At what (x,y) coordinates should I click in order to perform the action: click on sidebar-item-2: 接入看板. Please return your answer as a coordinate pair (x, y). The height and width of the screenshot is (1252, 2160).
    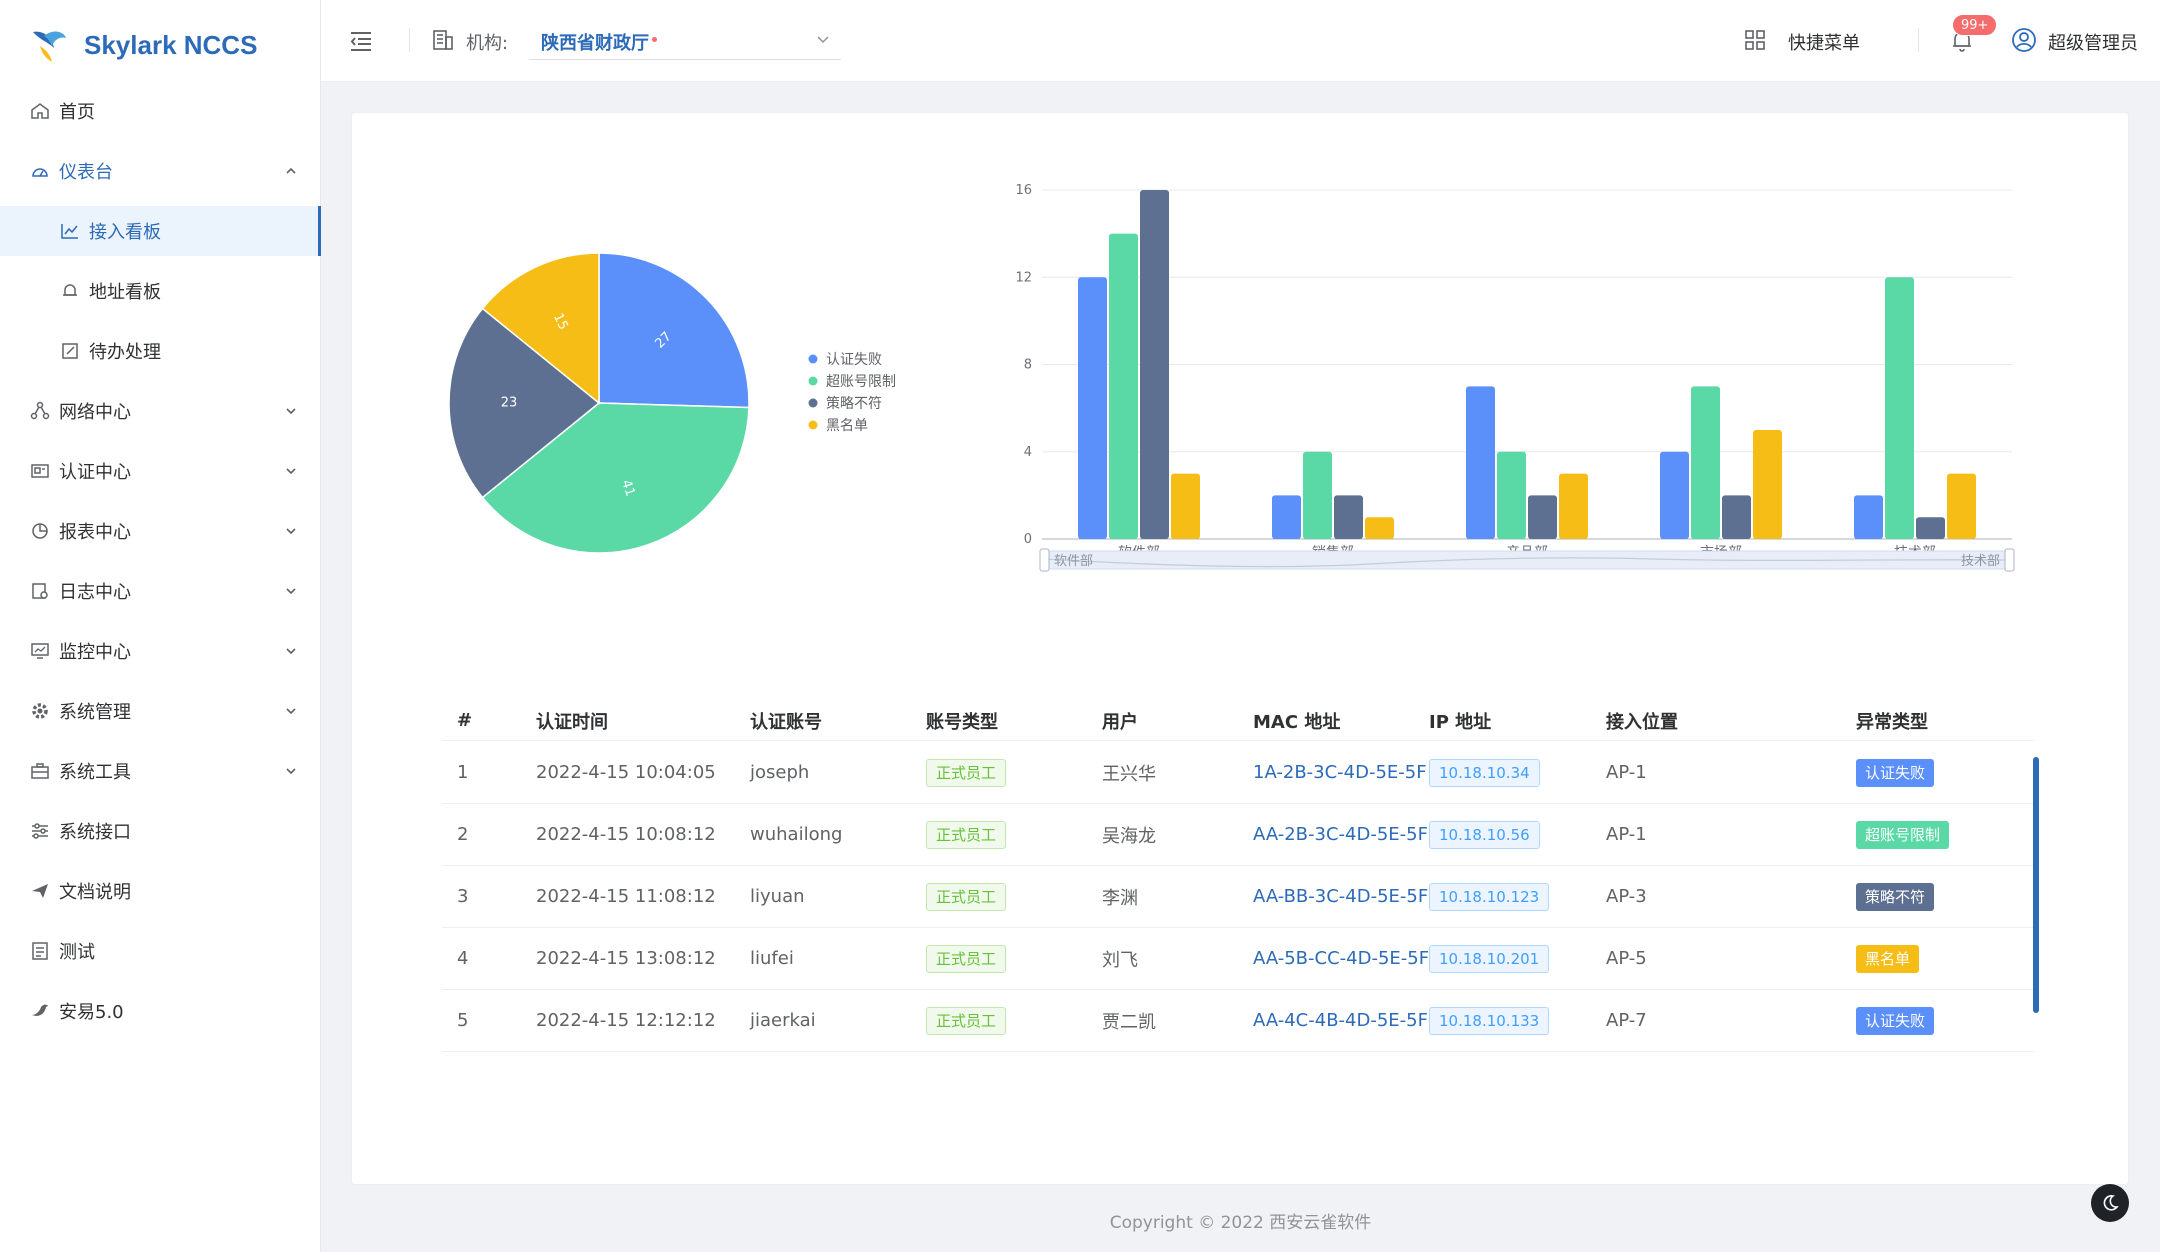
    Looking at the image, I should click on (160, 231).